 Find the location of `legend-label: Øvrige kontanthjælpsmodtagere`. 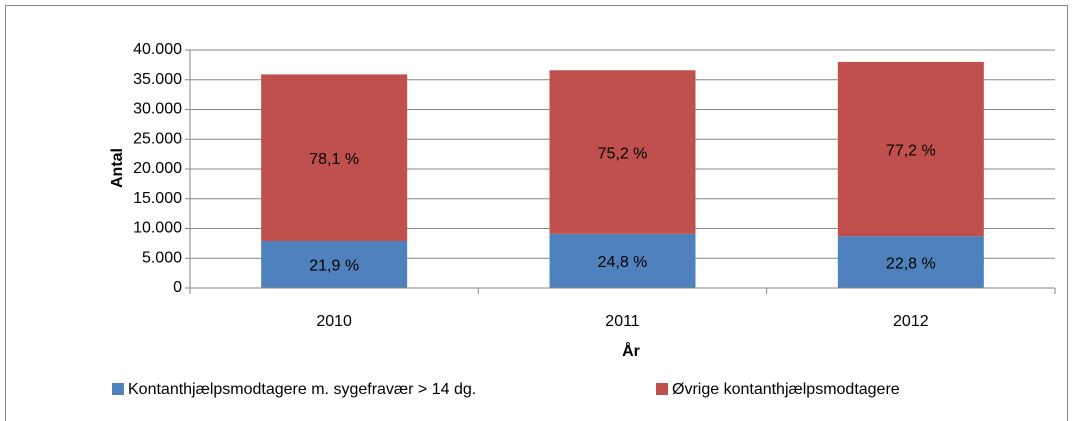

legend-label: Øvrige kontanthjælpsmodtagere is located at coordinates (786, 389).